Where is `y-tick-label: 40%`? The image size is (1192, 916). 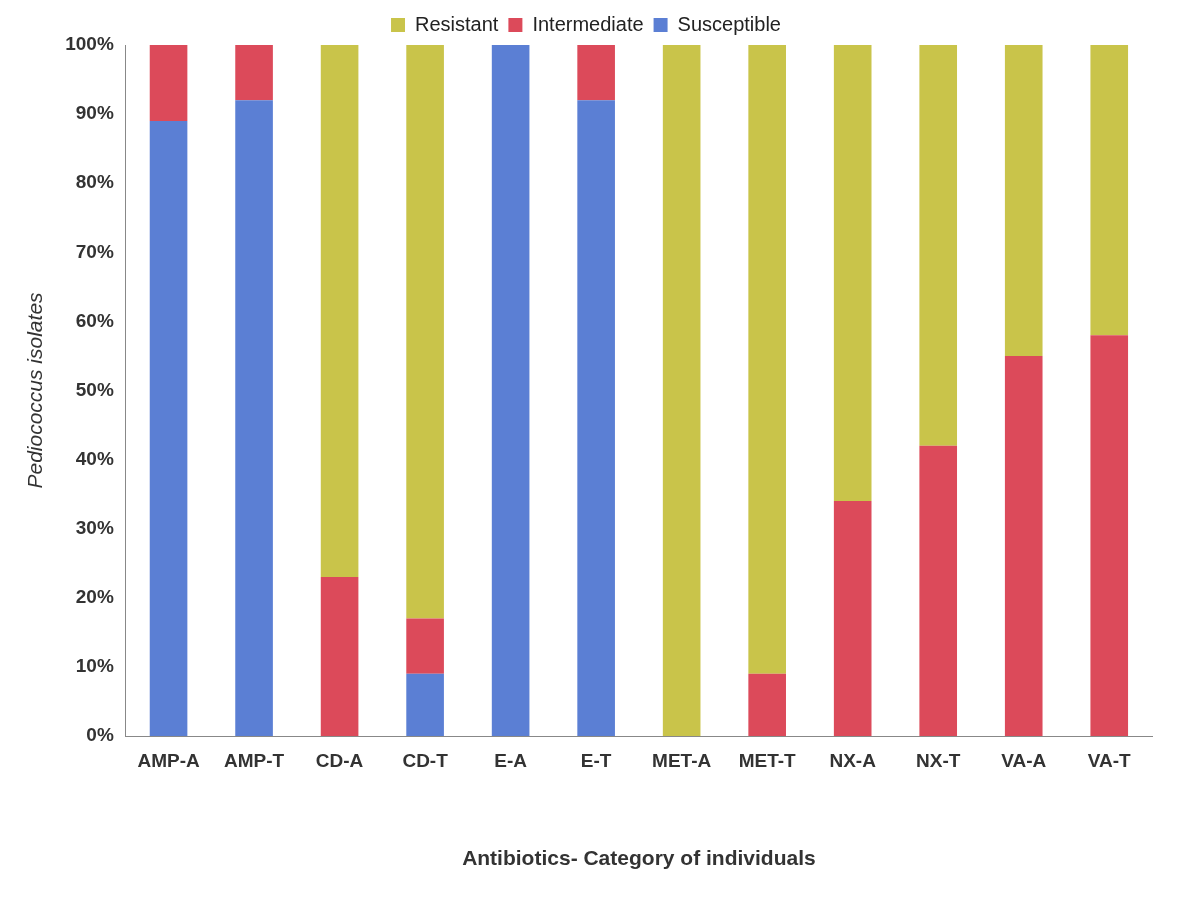
y-tick-label: 40% is located at coordinates (94, 458).